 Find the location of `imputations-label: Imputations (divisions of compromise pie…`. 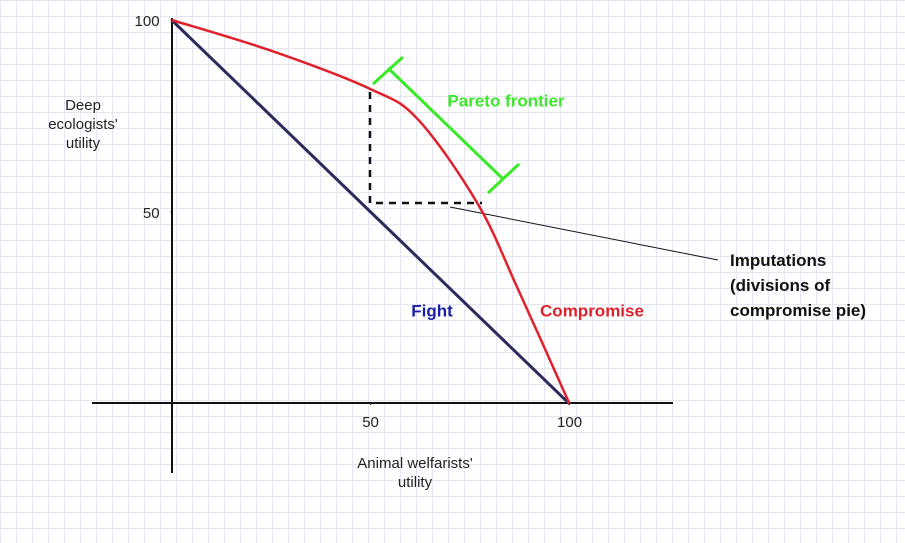

imputations-label: Imputations (divisions of compromise pie… is located at coordinates (798, 285).